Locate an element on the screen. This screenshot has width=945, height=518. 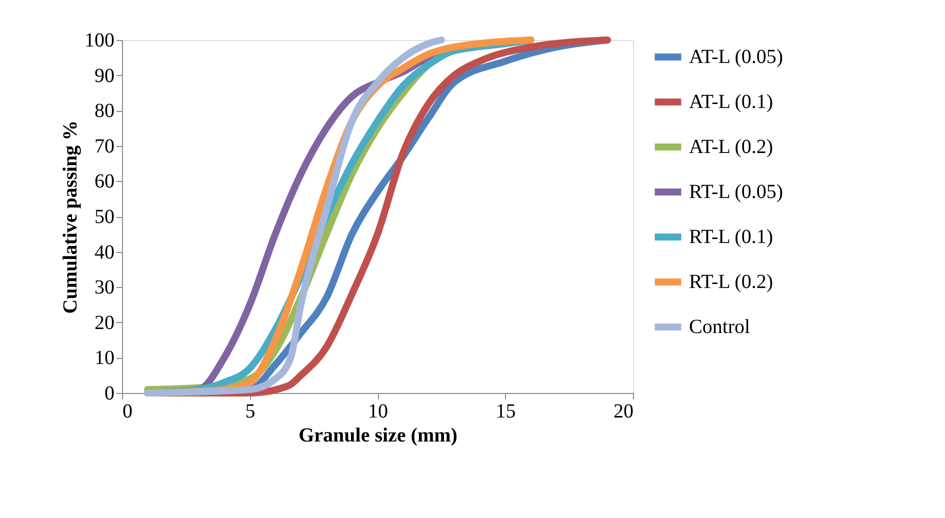
y-axis-title: Cumulative passing % is located at coordinates (71, 217).